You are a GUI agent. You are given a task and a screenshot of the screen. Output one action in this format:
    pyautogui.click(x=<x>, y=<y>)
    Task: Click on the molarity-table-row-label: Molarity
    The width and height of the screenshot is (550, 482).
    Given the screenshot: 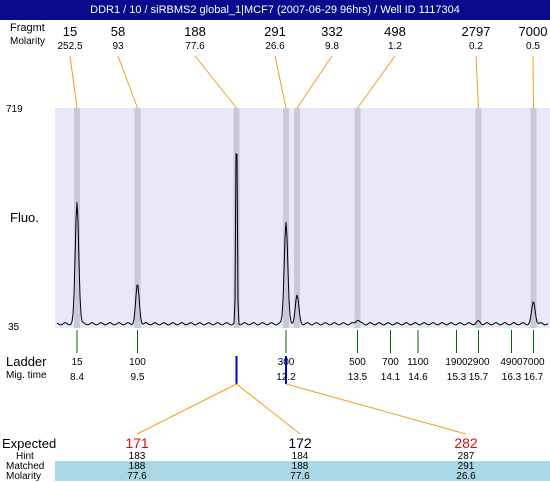 What is the action you would take?
    pyautogui.click(x=24, y=476)
    